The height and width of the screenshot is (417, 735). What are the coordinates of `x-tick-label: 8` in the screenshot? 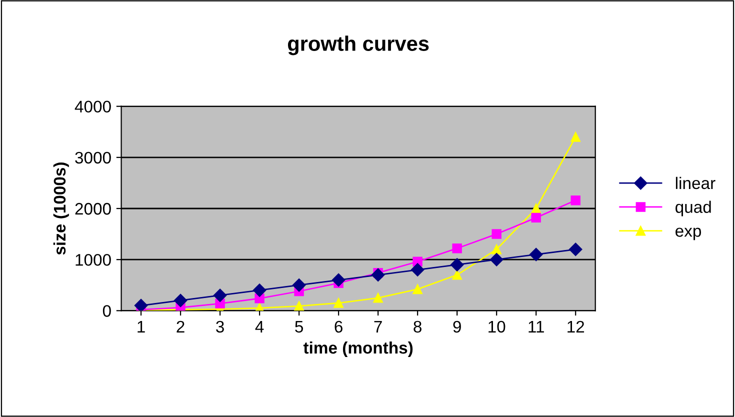 It's located at (418, 326).